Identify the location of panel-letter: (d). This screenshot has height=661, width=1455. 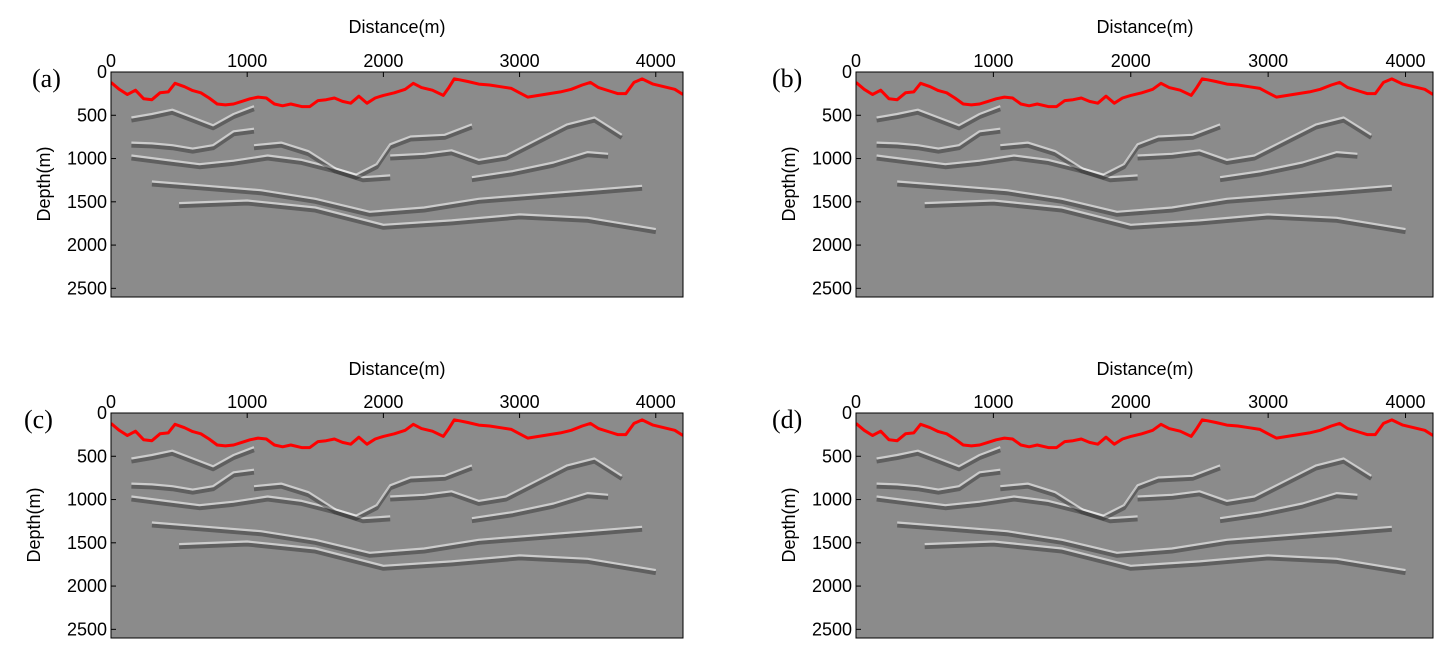
(787, 419).